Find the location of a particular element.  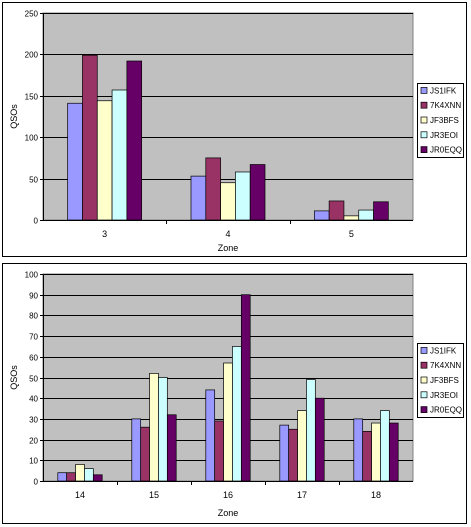

y-tick-label: 40 is located at coordinates (33, 399).